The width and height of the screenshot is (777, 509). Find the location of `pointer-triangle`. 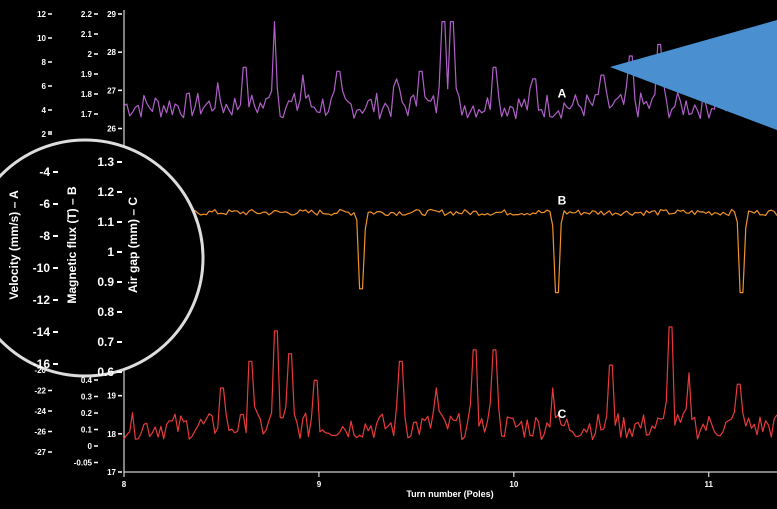

pointer-triangle is located at coordinates (693, 75).